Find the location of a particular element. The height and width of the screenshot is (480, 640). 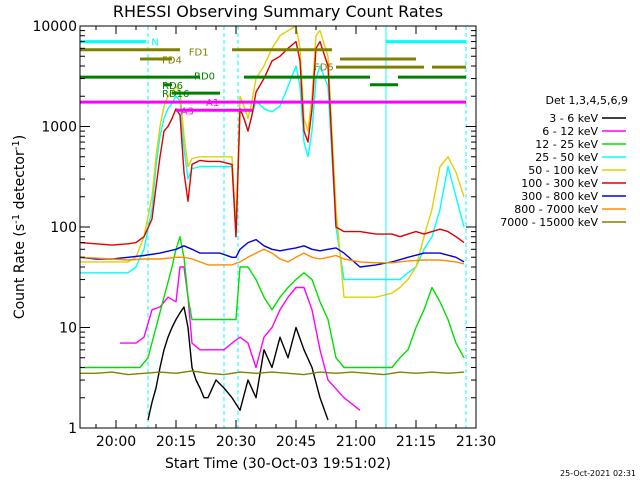

y-tick-label-2: 100 is located at coordinates (63, 228).